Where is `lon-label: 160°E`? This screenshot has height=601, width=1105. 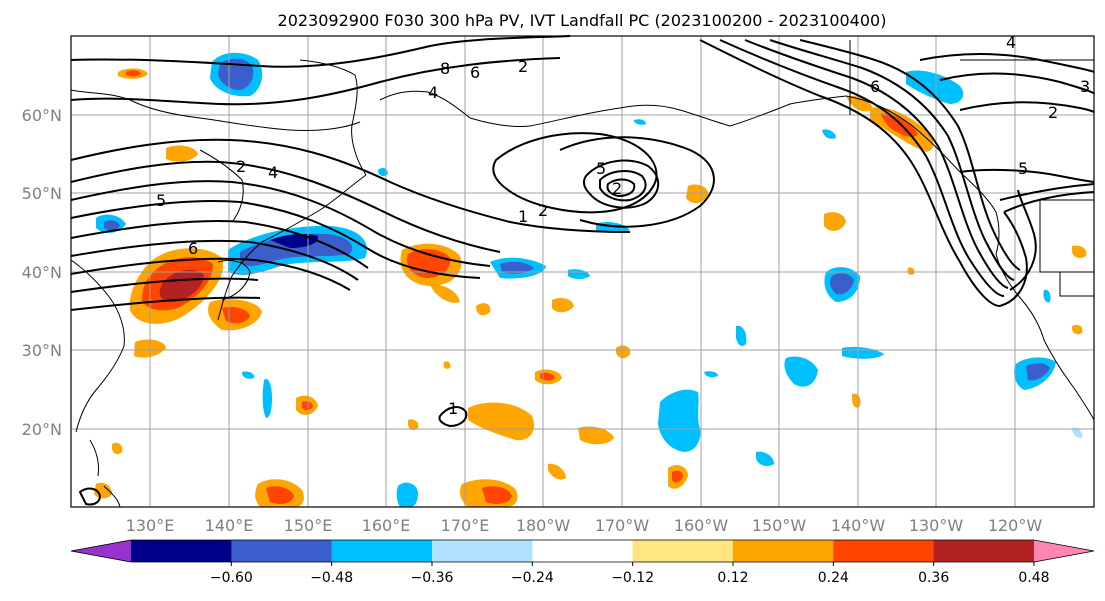
lon-label: 160°E is located at coordinates (386, 525).